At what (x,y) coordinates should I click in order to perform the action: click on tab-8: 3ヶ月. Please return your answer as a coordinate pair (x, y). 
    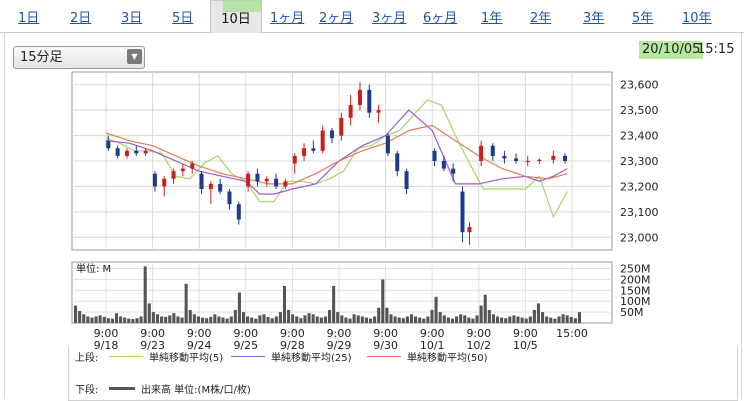
    Looking at the image, I should click on (389, 18).